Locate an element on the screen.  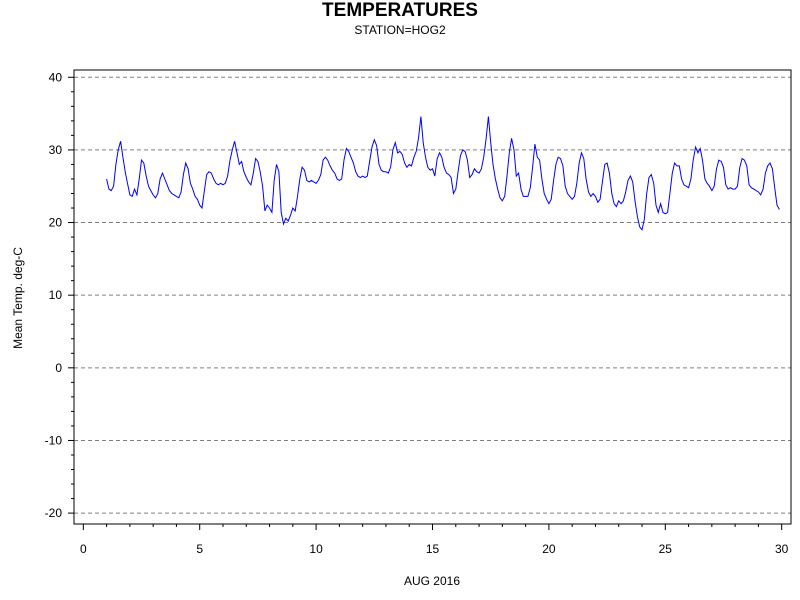
y-tick-label: -10 is located at coordinates (54, 440).